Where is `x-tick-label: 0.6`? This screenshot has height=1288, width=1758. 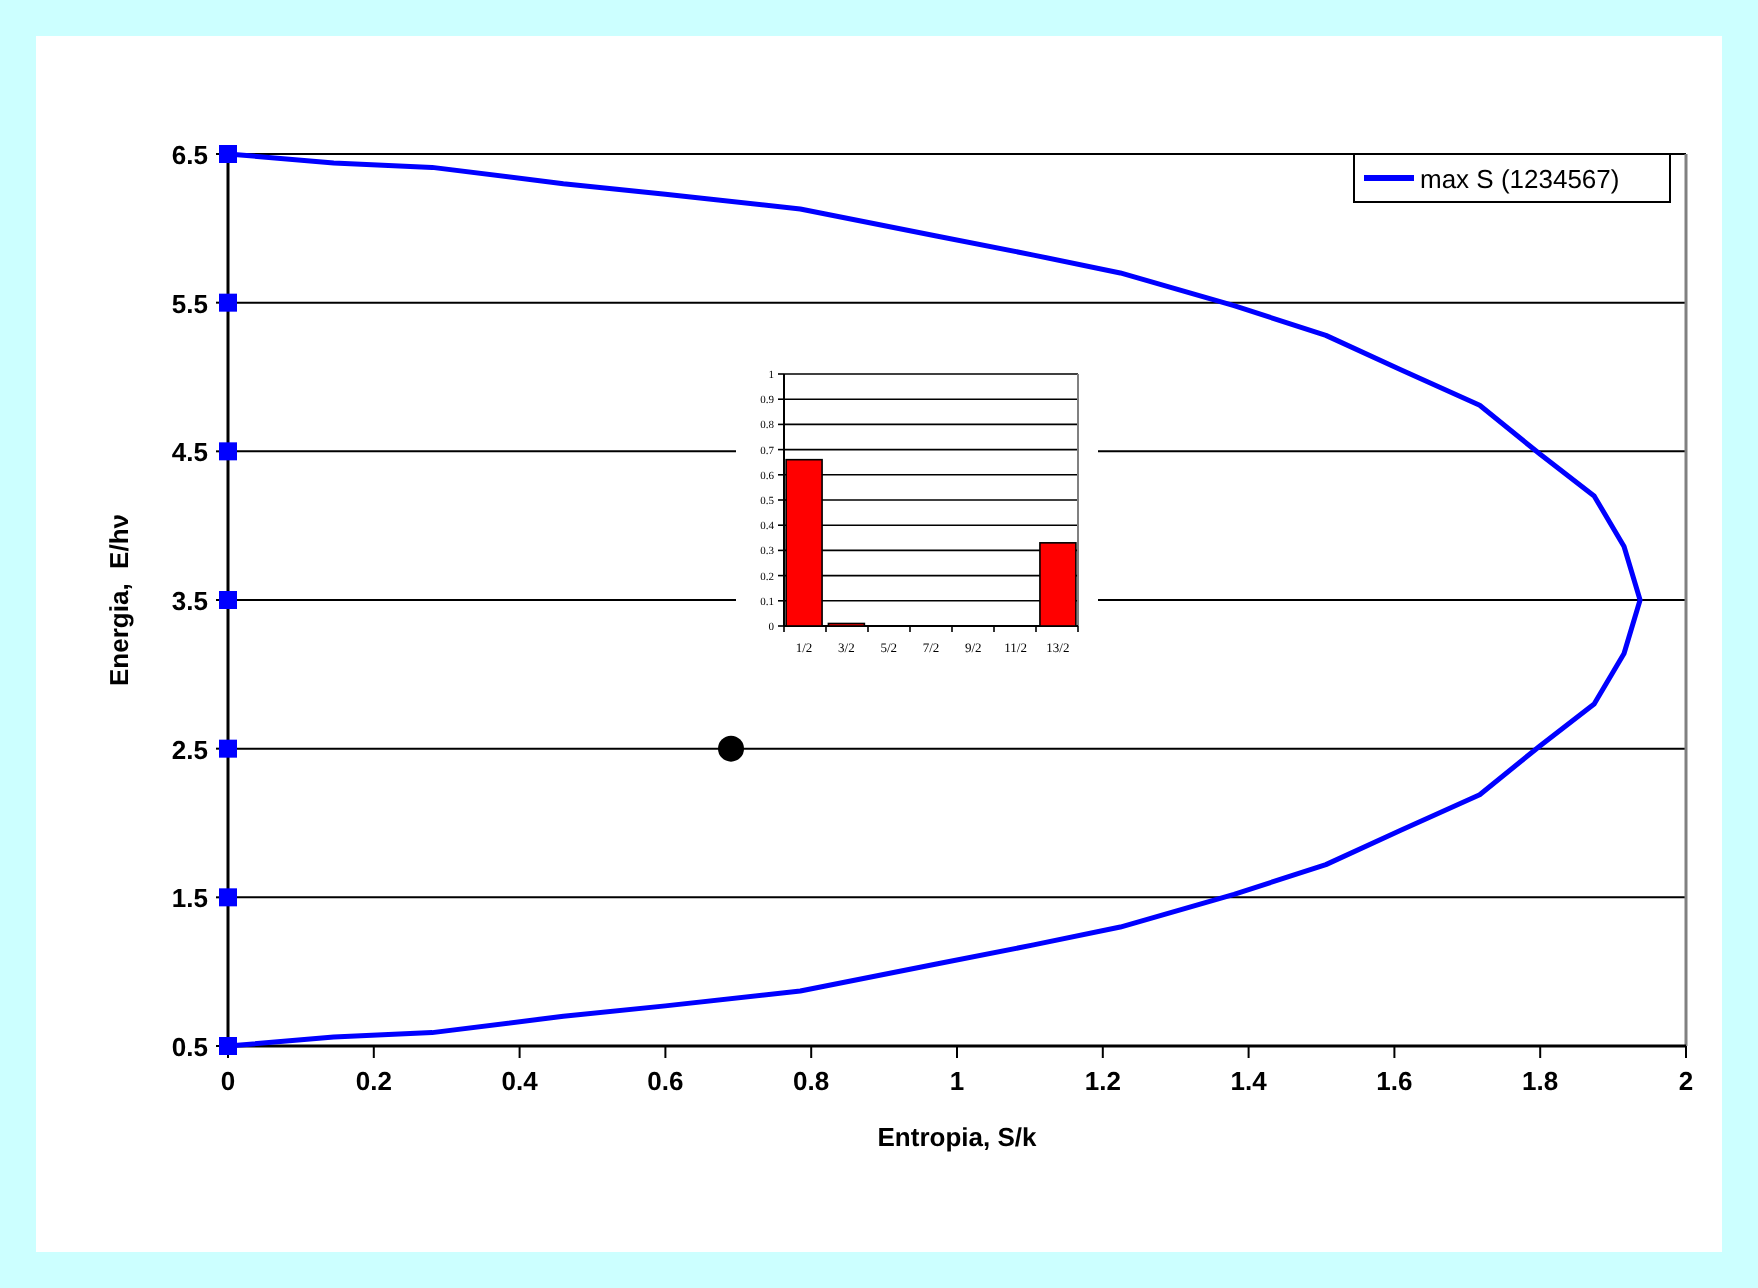
x-tick-label: 0.6 is located at coordinates (665, 1081).